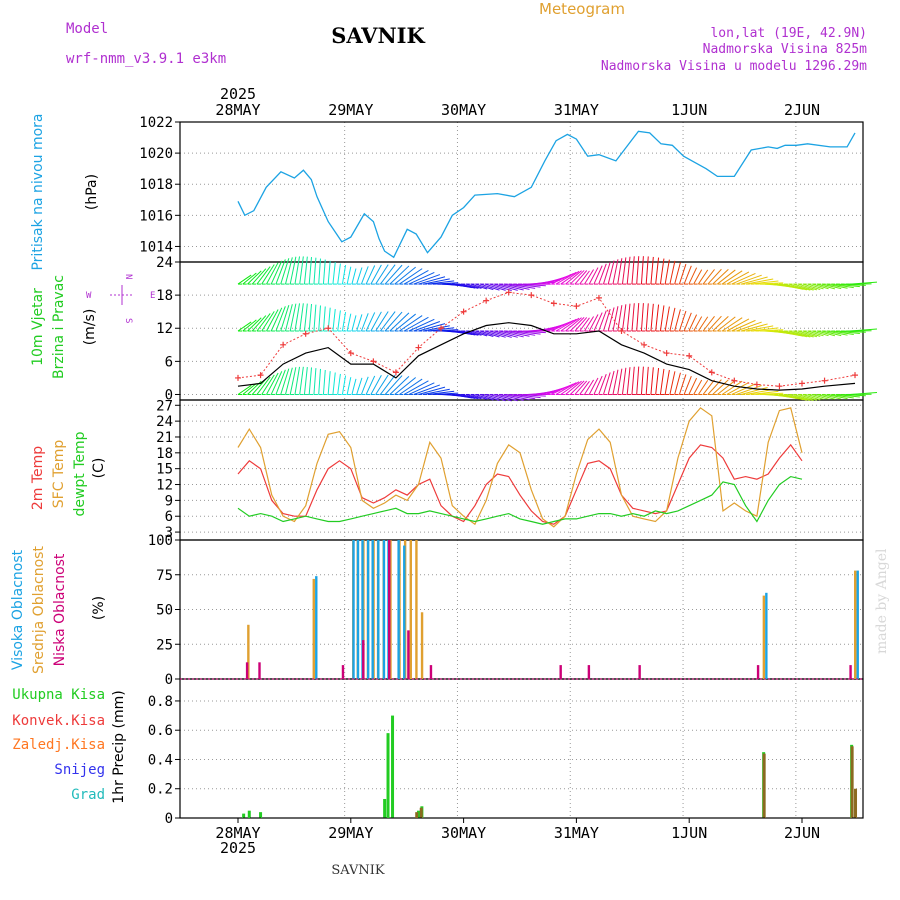  Describe the element at coordinates (363, 659) in the screenshot. I see `low-cloud-bar` at that location.